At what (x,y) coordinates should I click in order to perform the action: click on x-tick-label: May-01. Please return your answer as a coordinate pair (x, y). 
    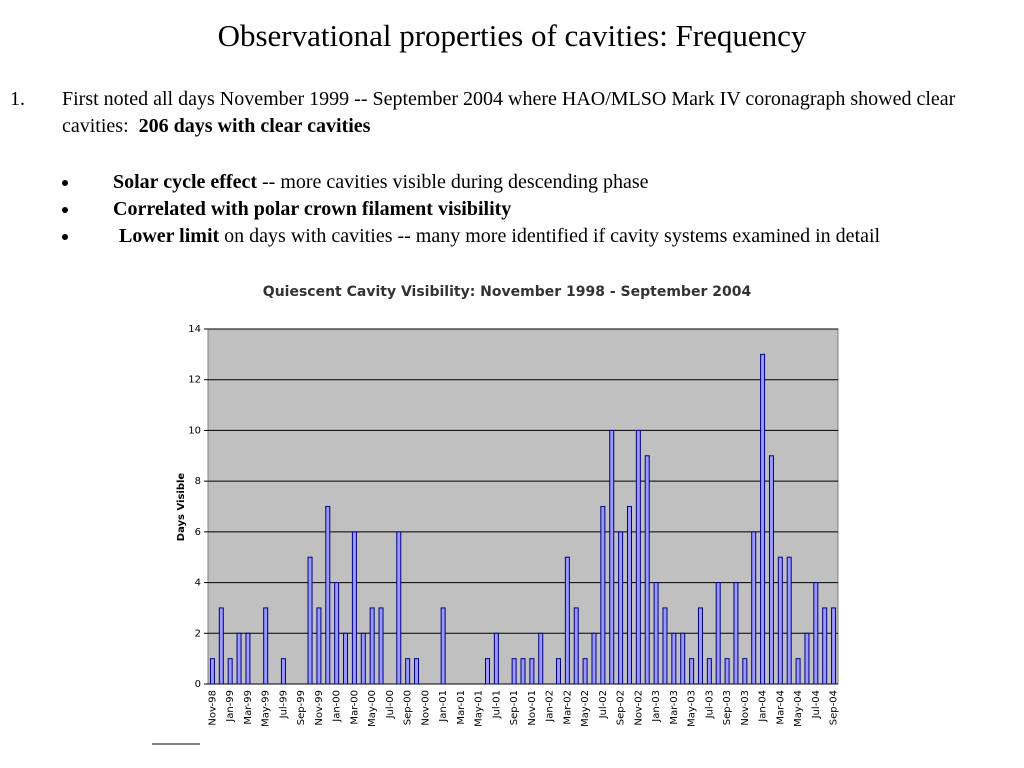
    Looking at the image, I should click on (479, 708).